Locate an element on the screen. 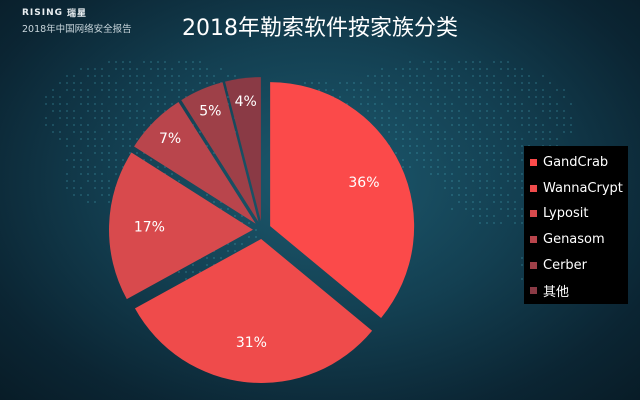 The height and width of the screenshot is (400, 640). data-label: 7% is located at coordinates (170, 139).